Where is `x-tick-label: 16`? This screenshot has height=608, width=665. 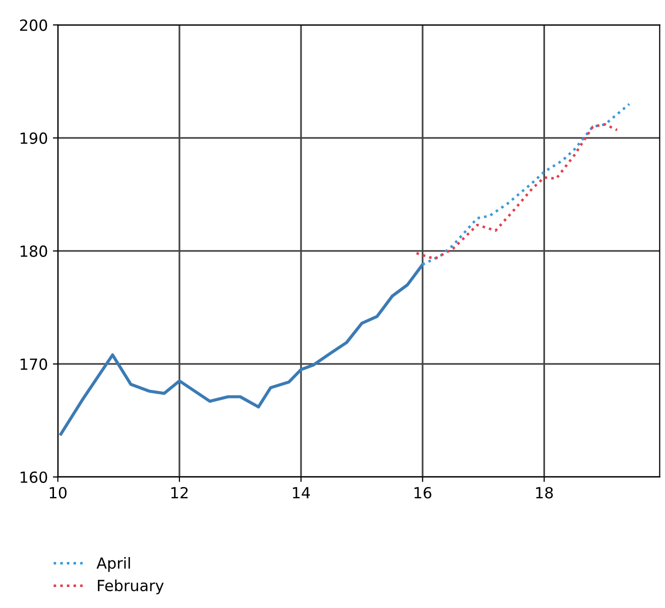 x-tick-label: 16 is located at coordinates (423, 492).